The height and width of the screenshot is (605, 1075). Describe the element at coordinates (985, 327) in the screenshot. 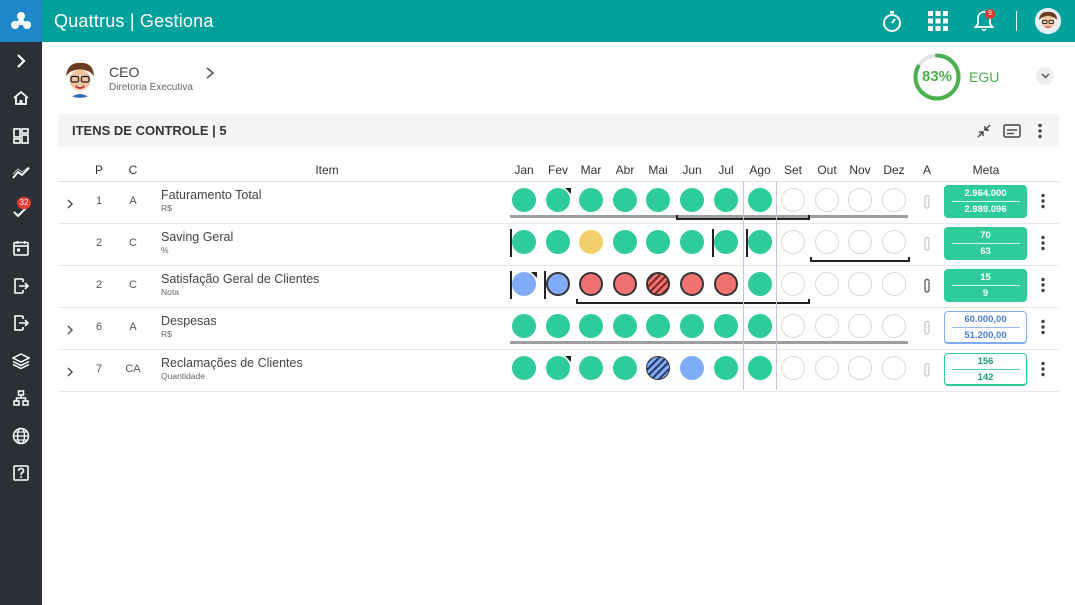

I see `meta-badge: 60.000,00 51.200,00` at that location.